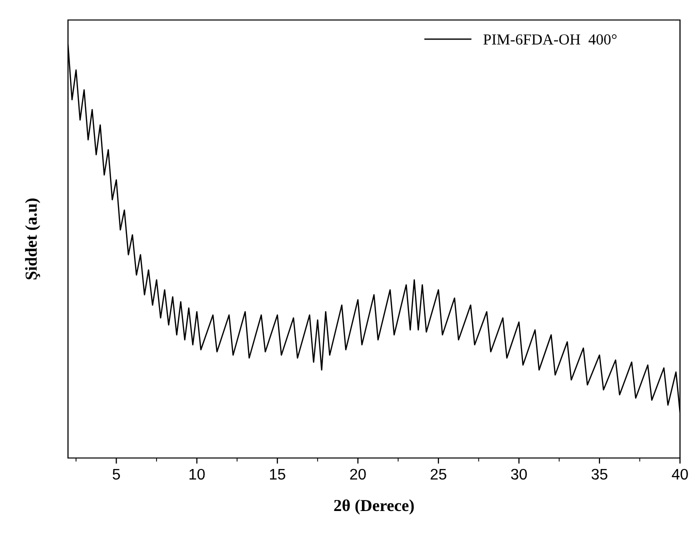 This screenshot has width=691, height=542. Describe the element at coordinates (32, 239) in the screenshot. I see `y-axis-title: Şiddet (a.u)` at that location.